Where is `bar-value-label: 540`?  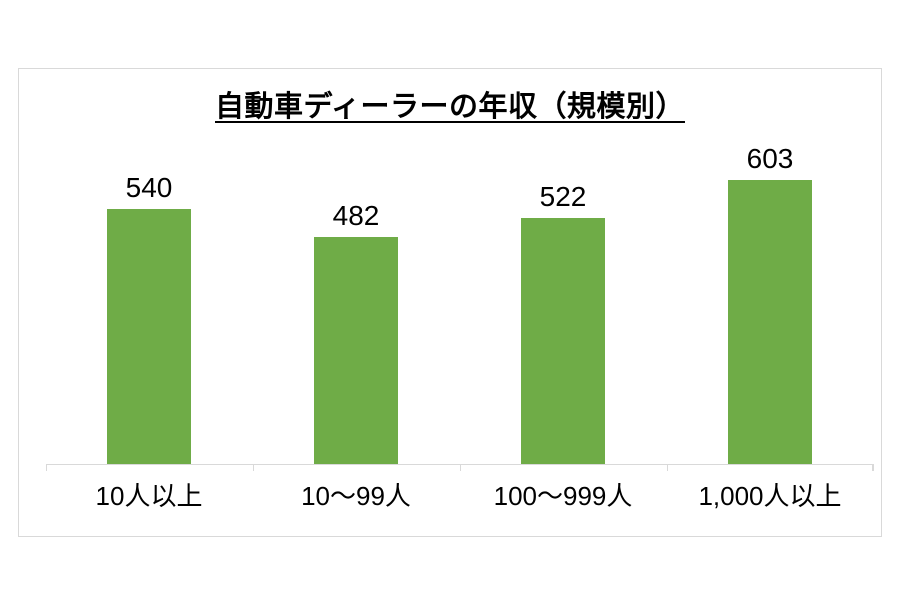
bar-value-label: 540 is located at coordinates (149, 187).